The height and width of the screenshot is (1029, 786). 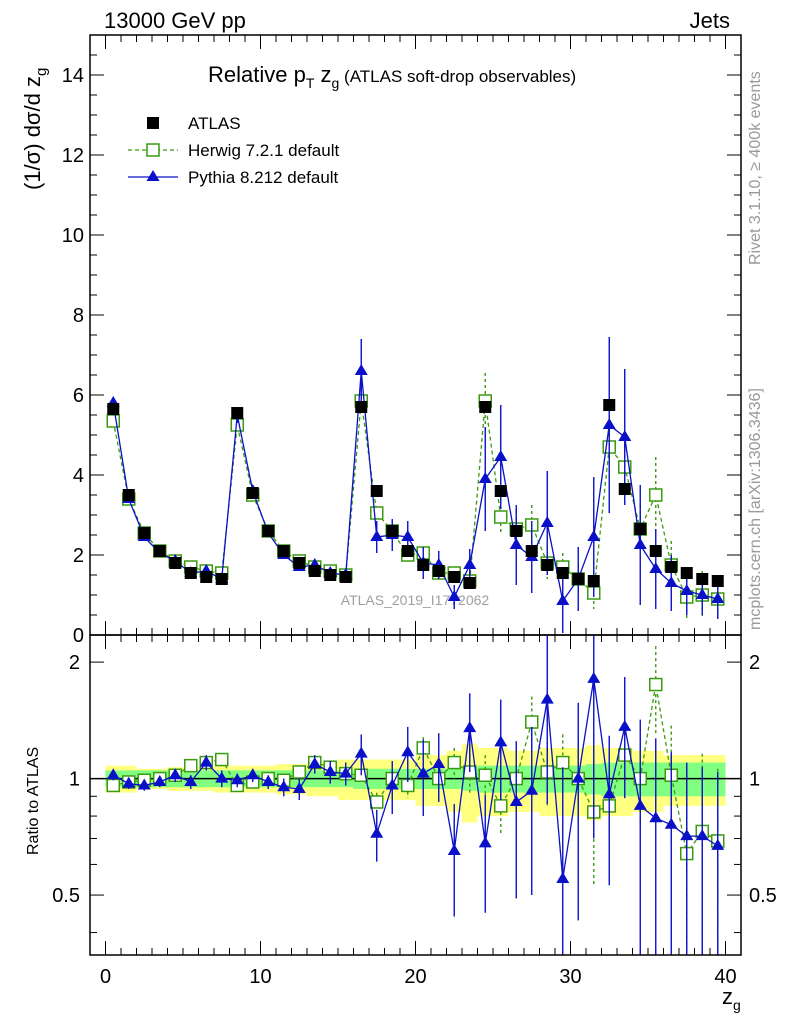 What do you see at coordinates (260, 977) in the screenshot?
I see `xtick-label: 10` at bounding box center [260, 977].